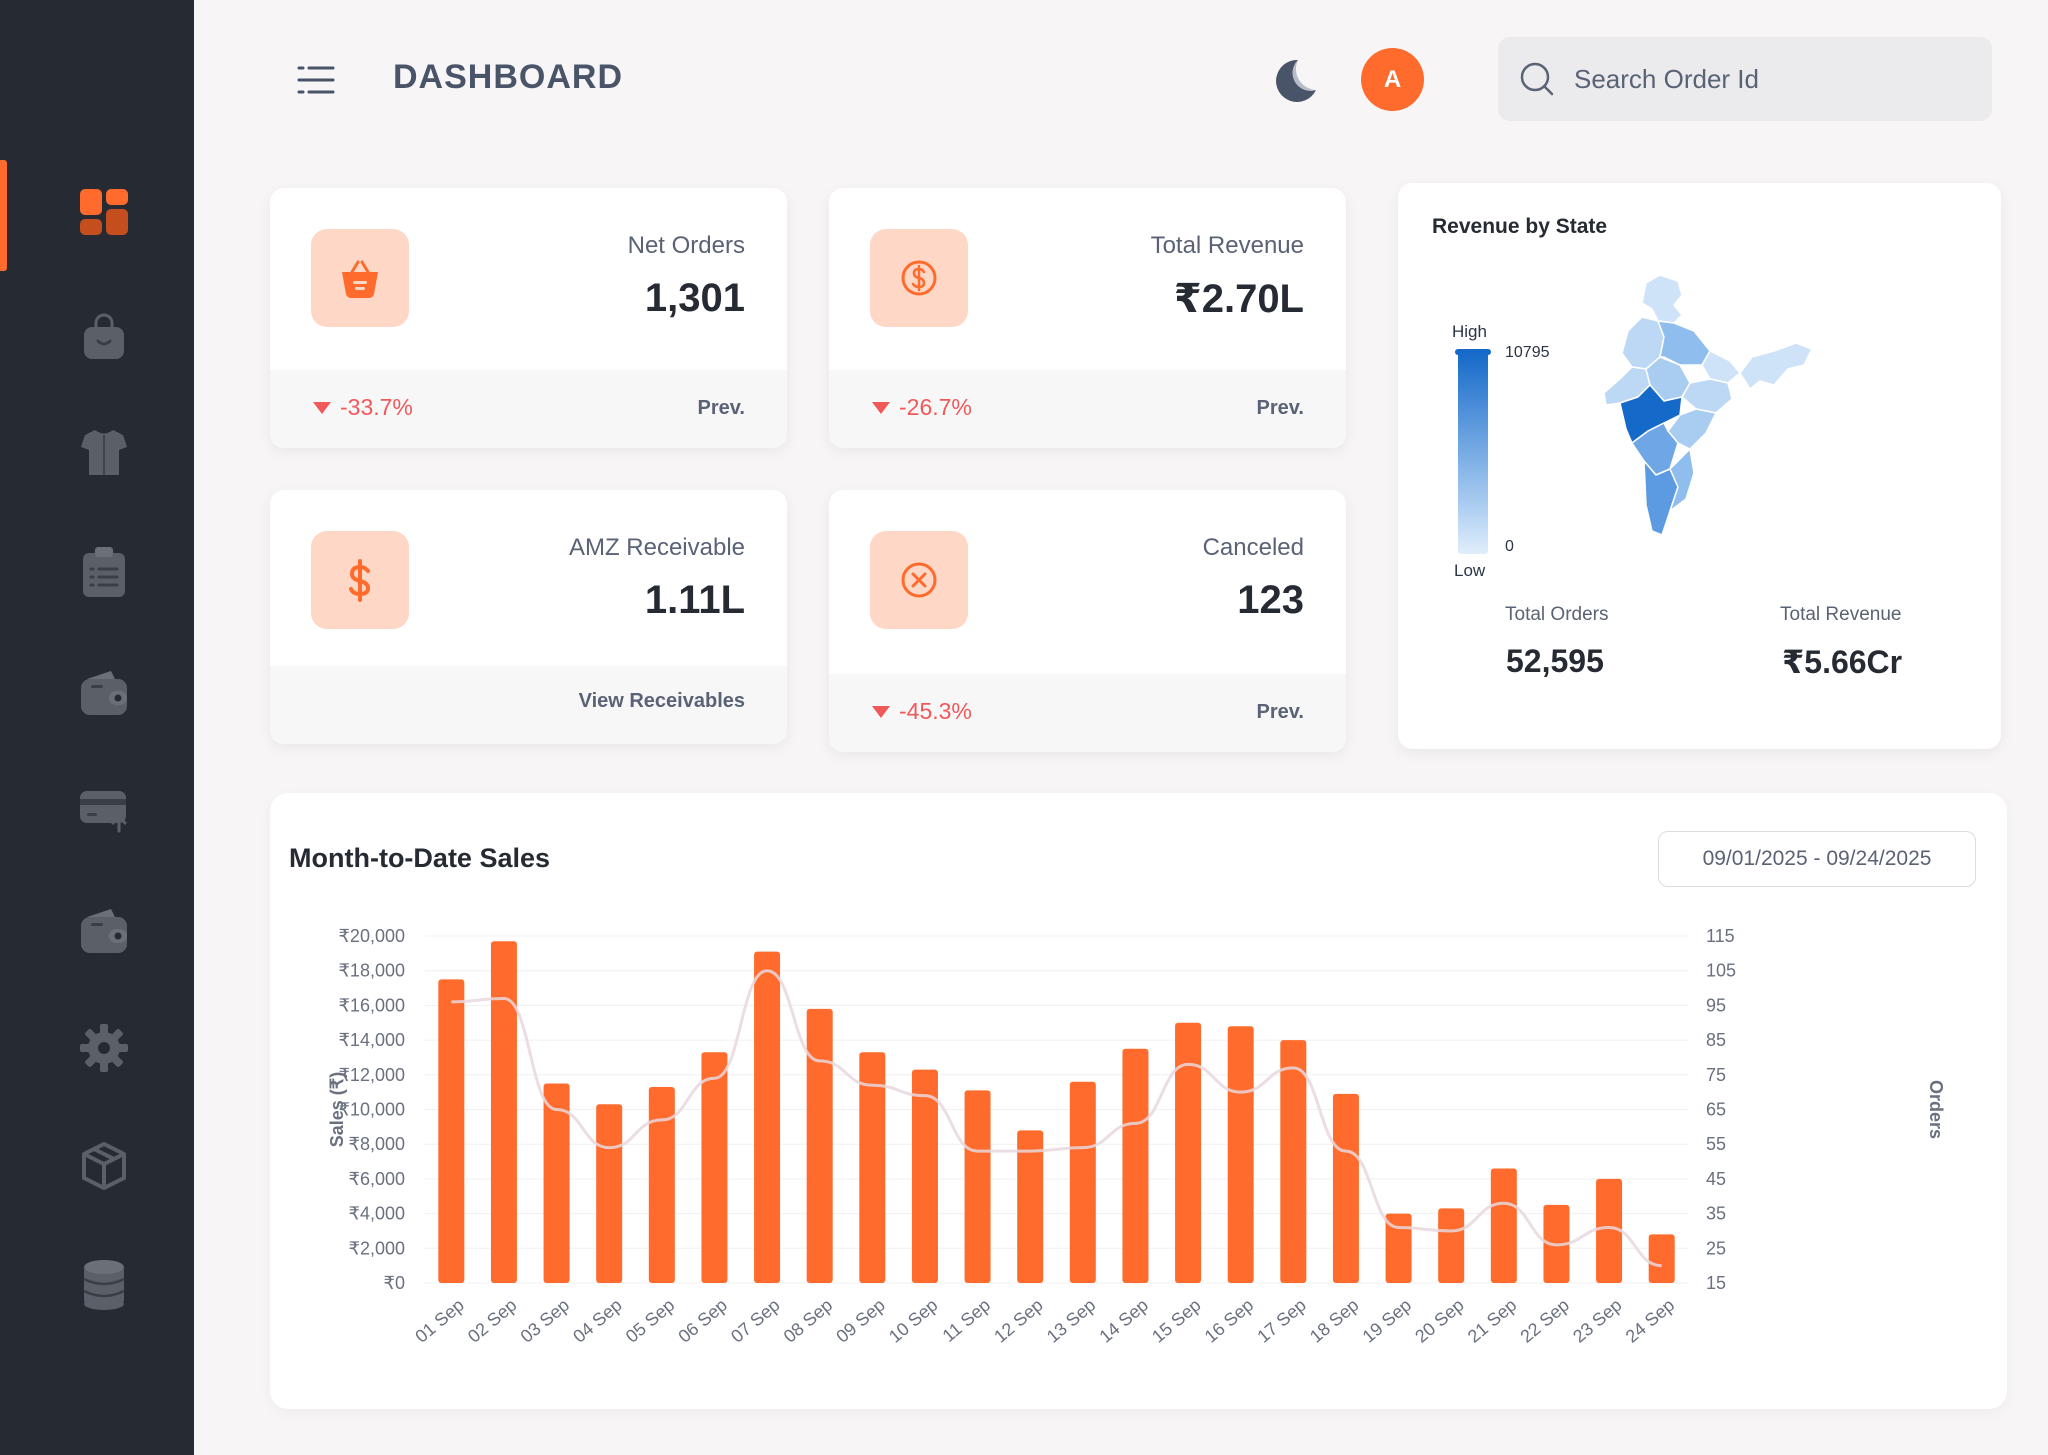  Describe the element at coordinates (1842, 662) in the screenshot. I see `total-revenue-value: ₹5.66Cr` at that location.